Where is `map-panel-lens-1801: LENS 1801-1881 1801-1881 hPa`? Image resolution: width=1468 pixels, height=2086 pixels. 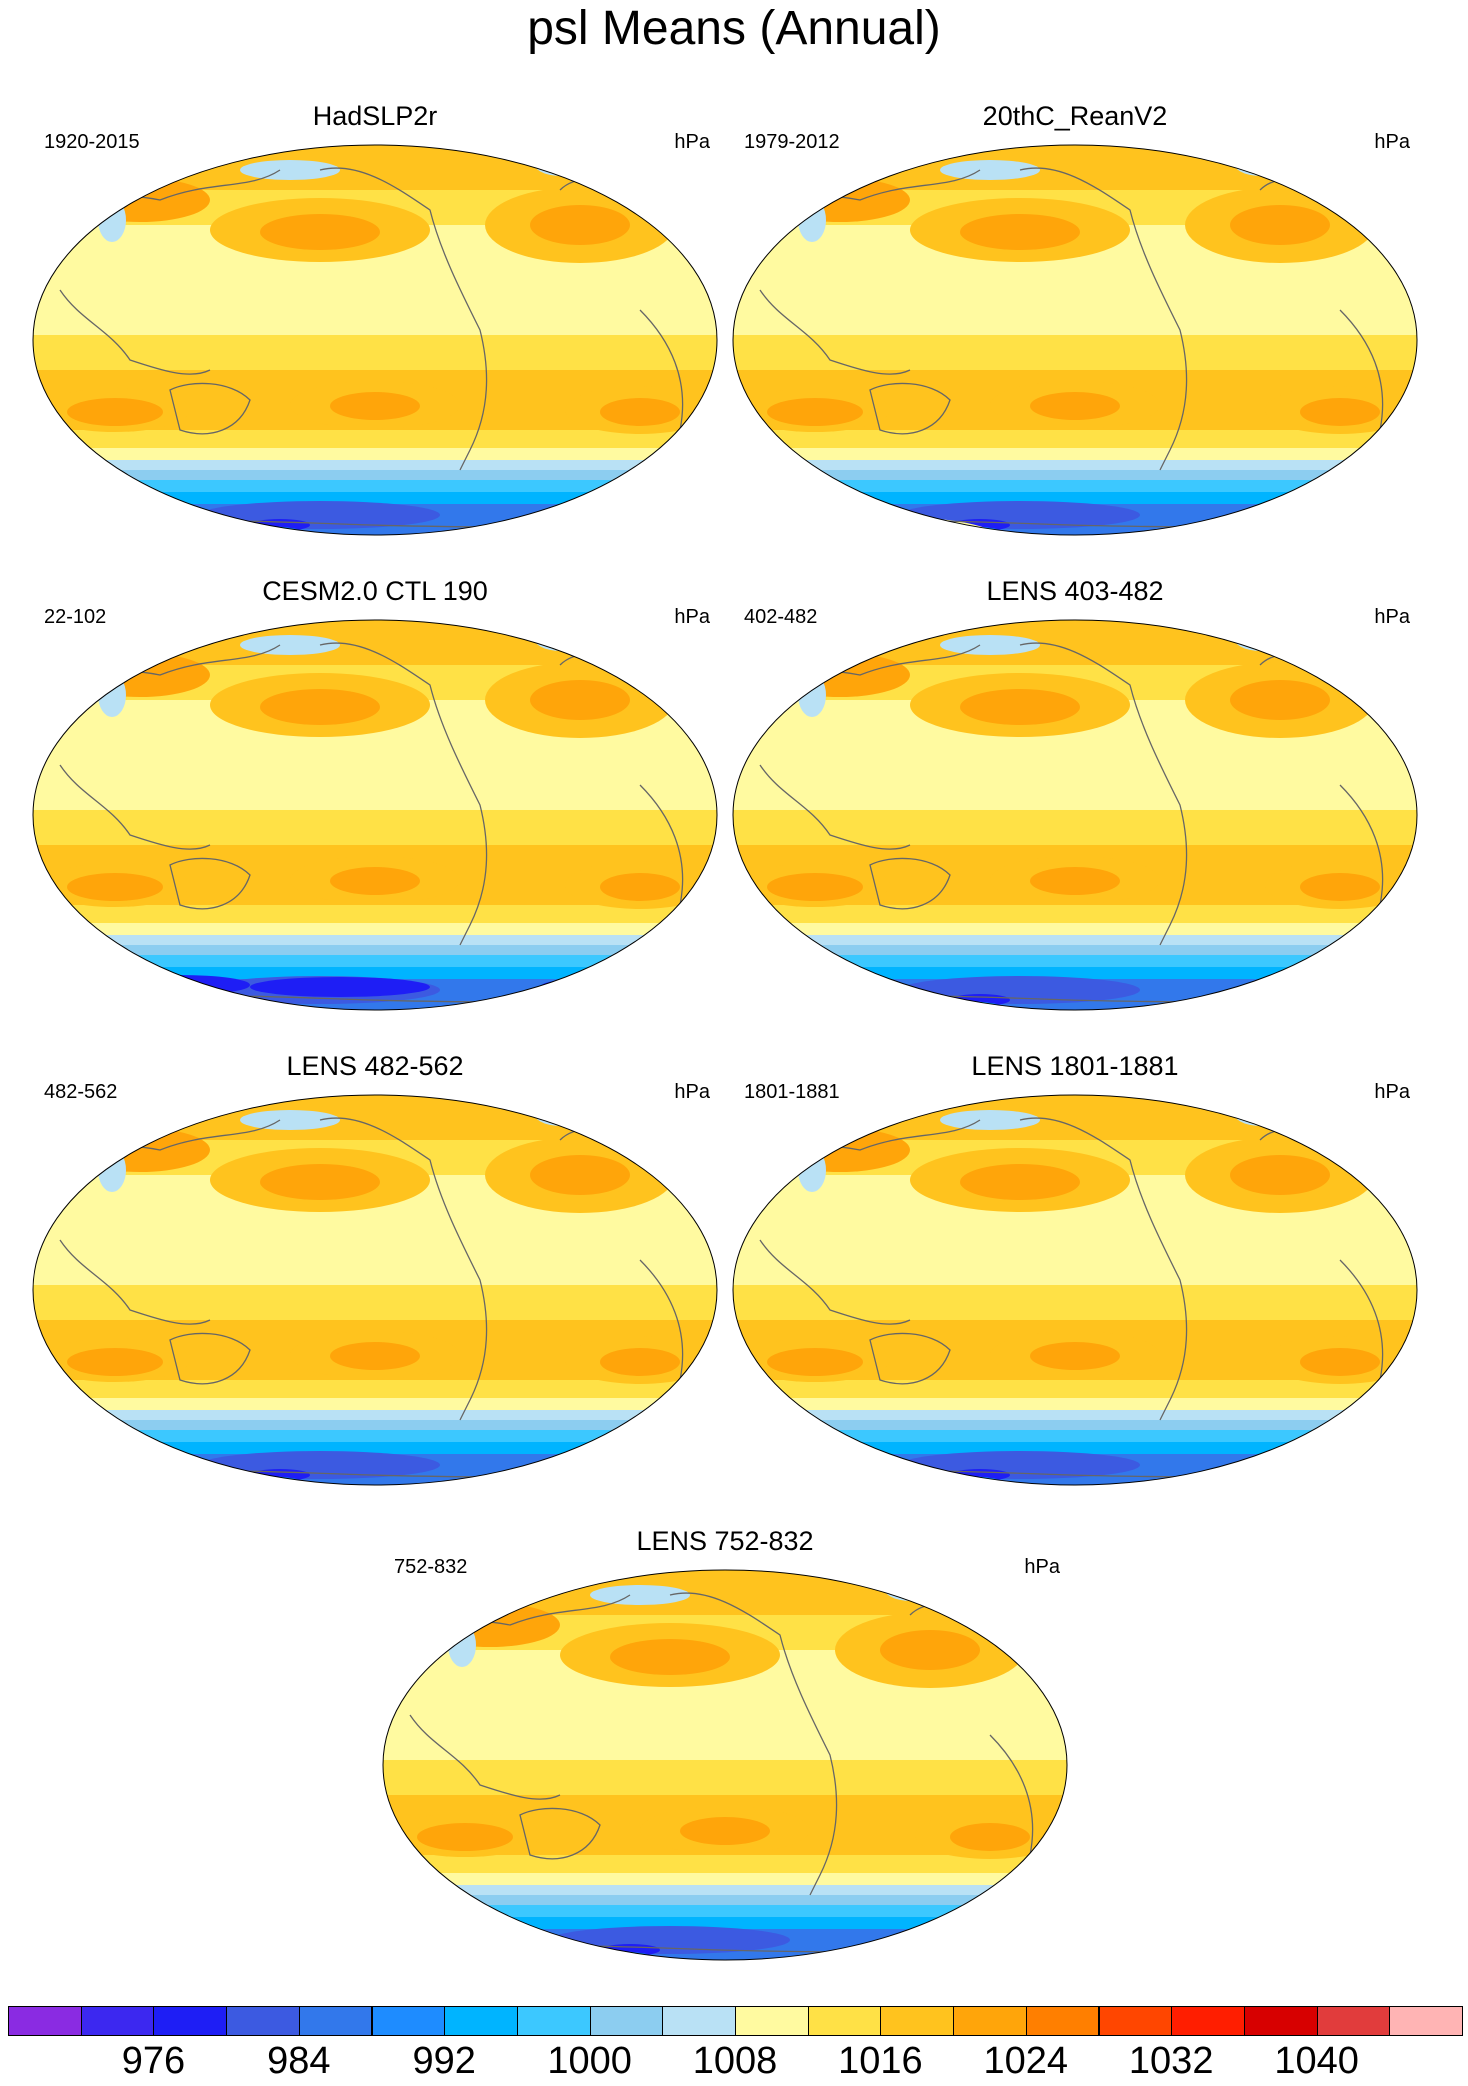 map-panel-lens-1801: LENS 1801-1881 1801-1881 hPa is located at coordinates (1075, 1275).